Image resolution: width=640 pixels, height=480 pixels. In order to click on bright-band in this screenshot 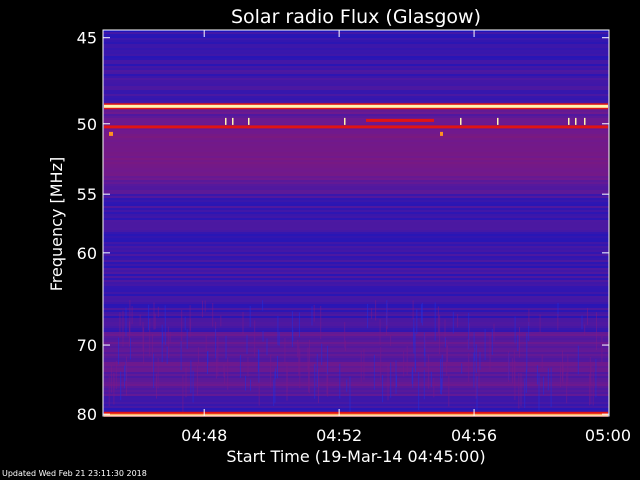, I will do `click(356, 127)`.